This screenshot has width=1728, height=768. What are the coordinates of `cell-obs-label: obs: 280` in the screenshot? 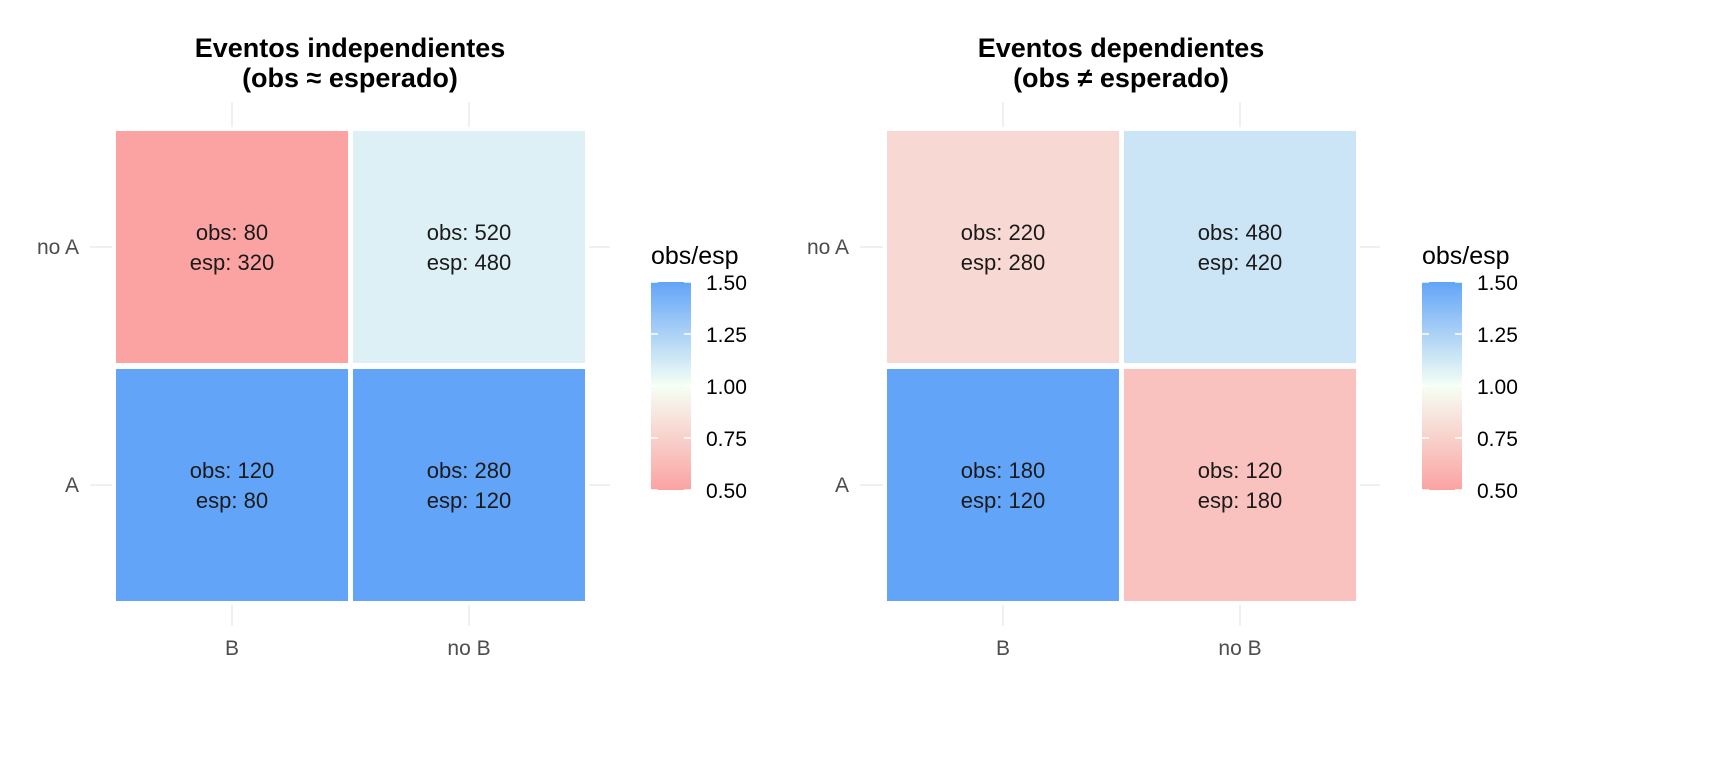 It's located at (469, 470).